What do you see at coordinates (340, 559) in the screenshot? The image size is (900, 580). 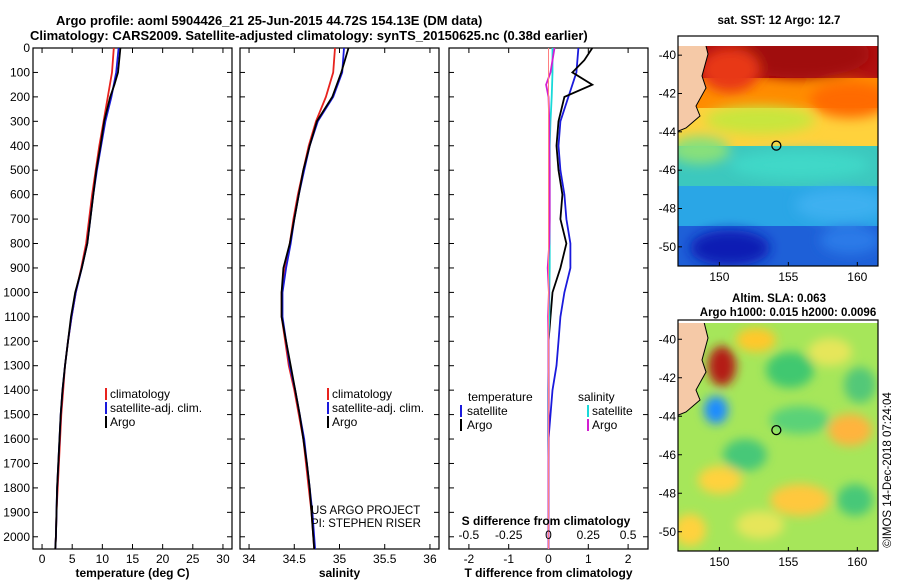 I see `salinity-xtick-label: 35` at bounding box center [340, 559].